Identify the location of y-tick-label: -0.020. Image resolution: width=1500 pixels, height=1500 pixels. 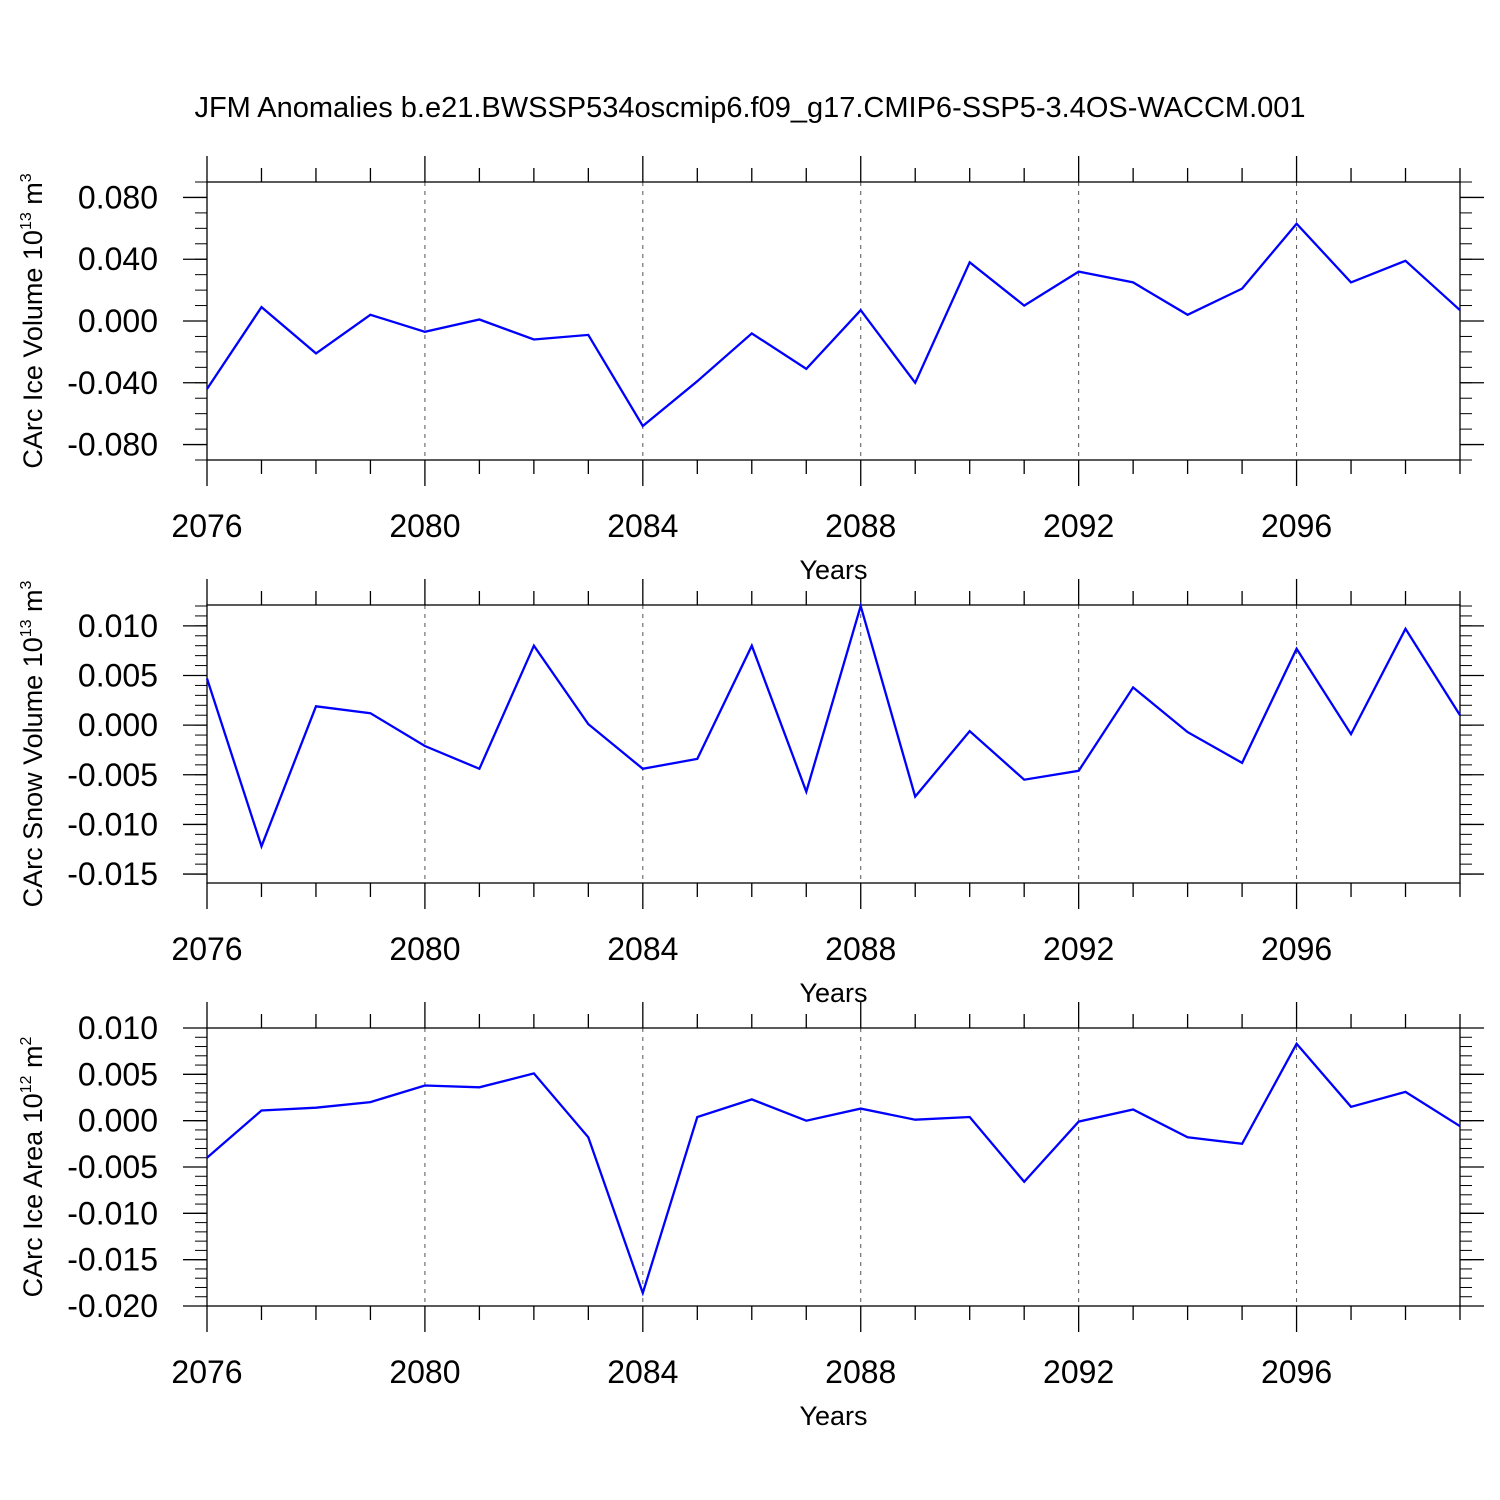
(112, 1306).